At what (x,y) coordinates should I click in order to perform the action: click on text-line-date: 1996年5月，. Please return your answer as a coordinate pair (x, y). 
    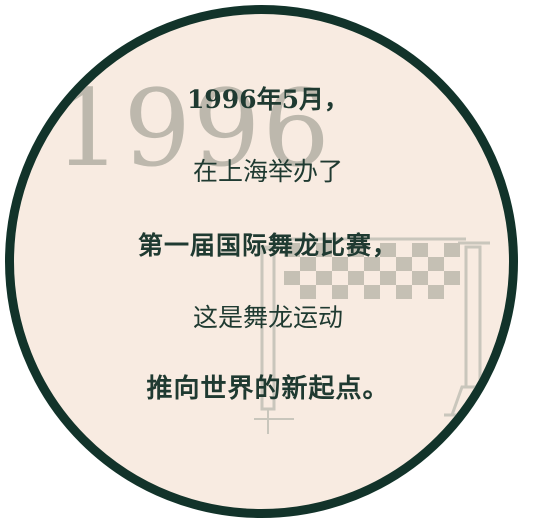
    Looking at the image, I should click on (268, 99).